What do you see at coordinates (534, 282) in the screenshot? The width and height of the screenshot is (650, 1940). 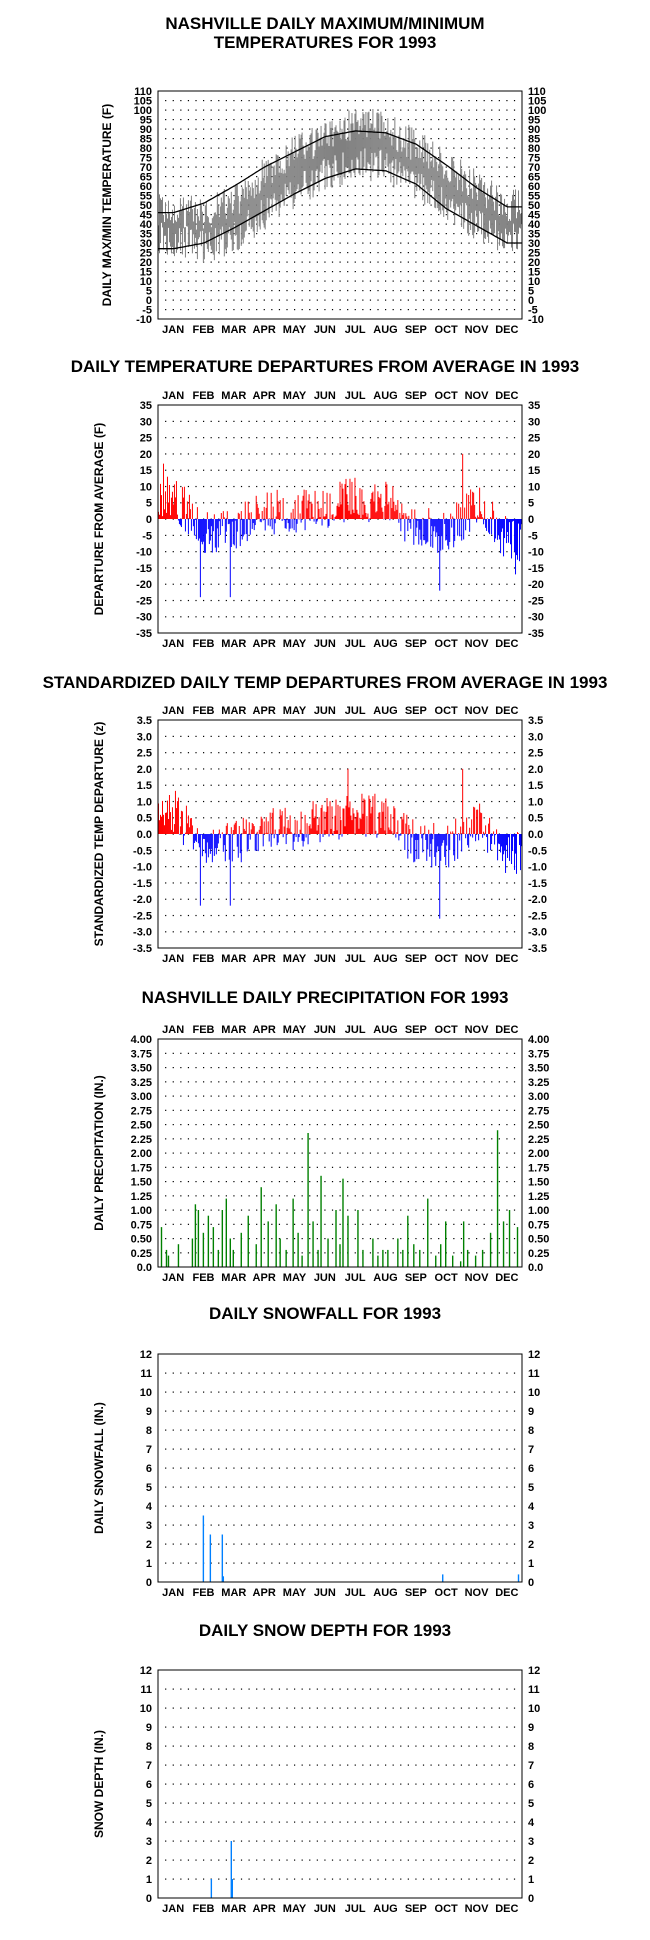 I see `y-tick-right: 10` at bounding box center [534, 282].